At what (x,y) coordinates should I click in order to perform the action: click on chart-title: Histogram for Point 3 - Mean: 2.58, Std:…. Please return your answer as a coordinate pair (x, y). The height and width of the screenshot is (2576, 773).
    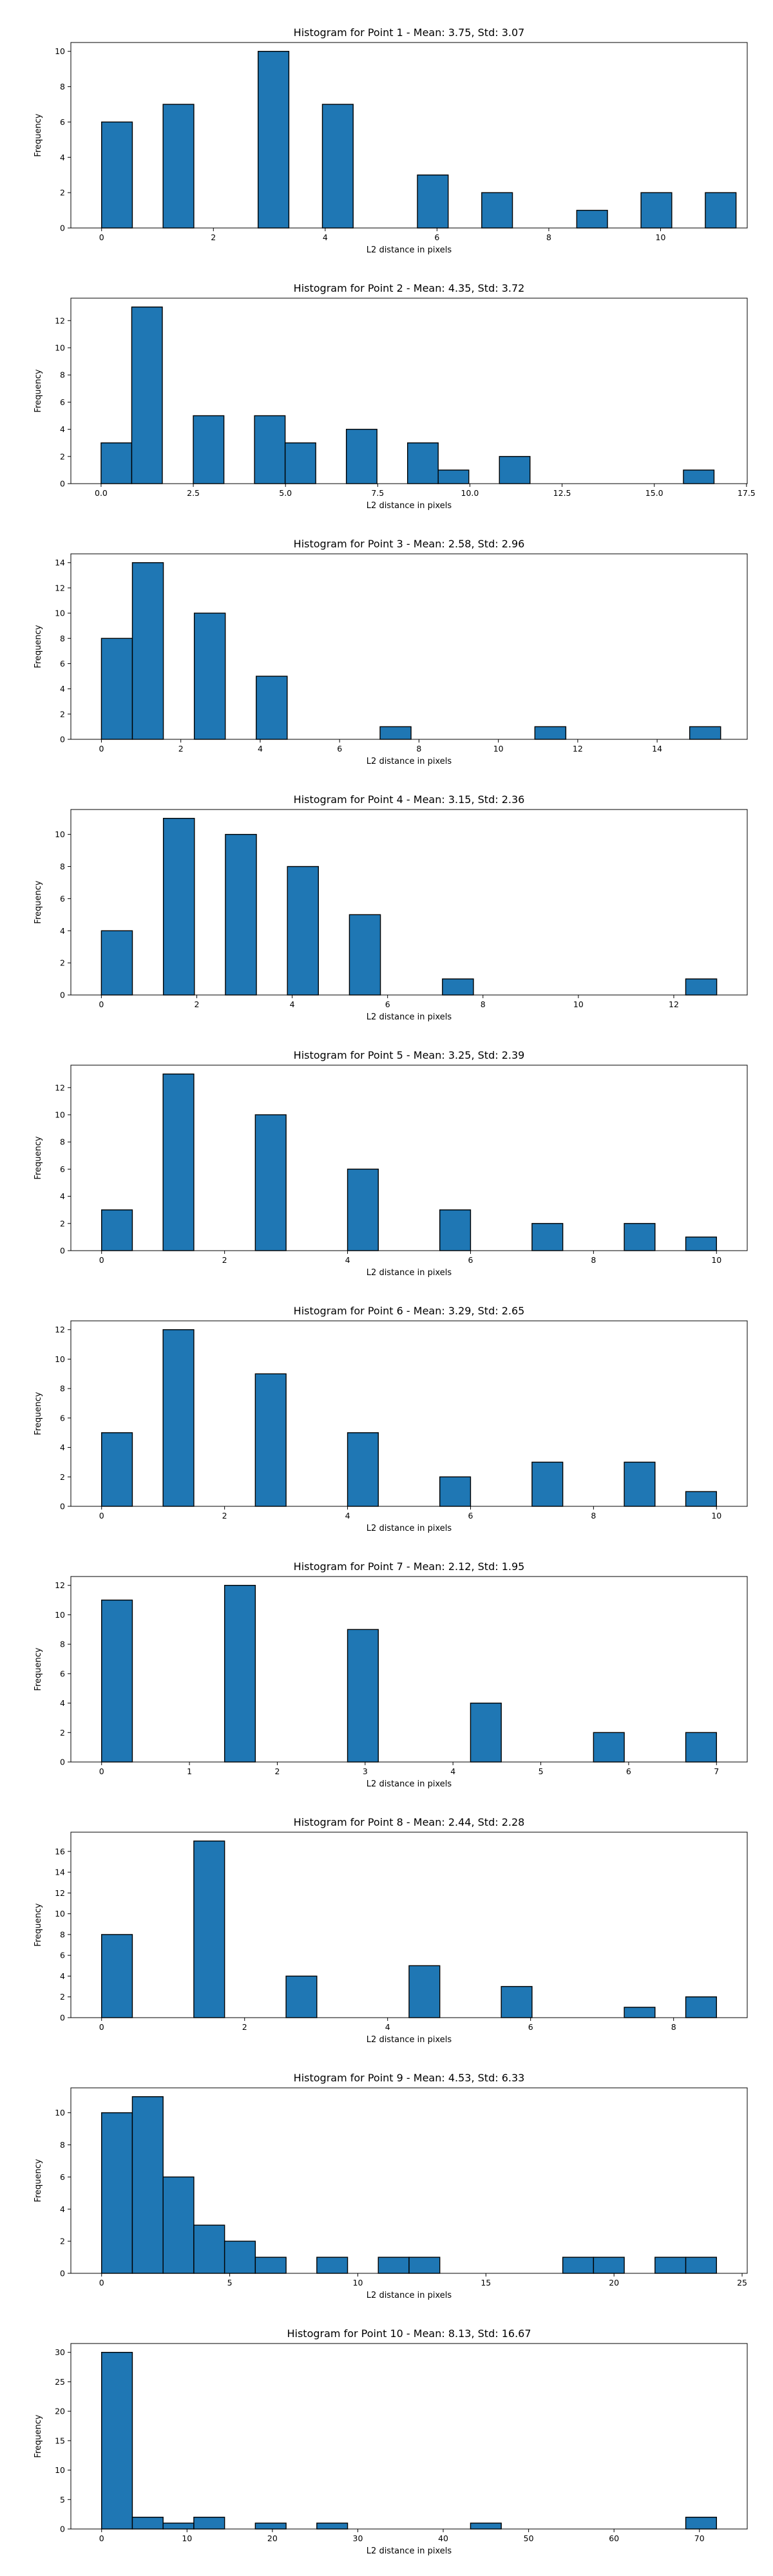
    Looking at the image, I should click on (409, 544).